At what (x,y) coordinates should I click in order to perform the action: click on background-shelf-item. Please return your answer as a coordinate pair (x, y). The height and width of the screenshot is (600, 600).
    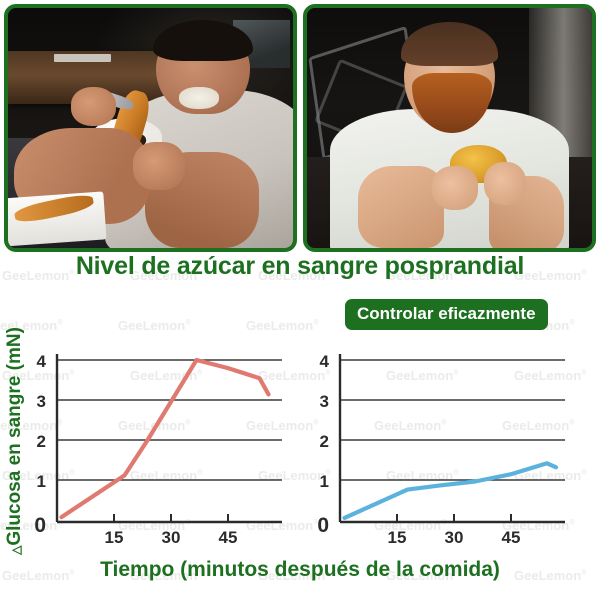
    Looking at the image, I should click on (82, 57).